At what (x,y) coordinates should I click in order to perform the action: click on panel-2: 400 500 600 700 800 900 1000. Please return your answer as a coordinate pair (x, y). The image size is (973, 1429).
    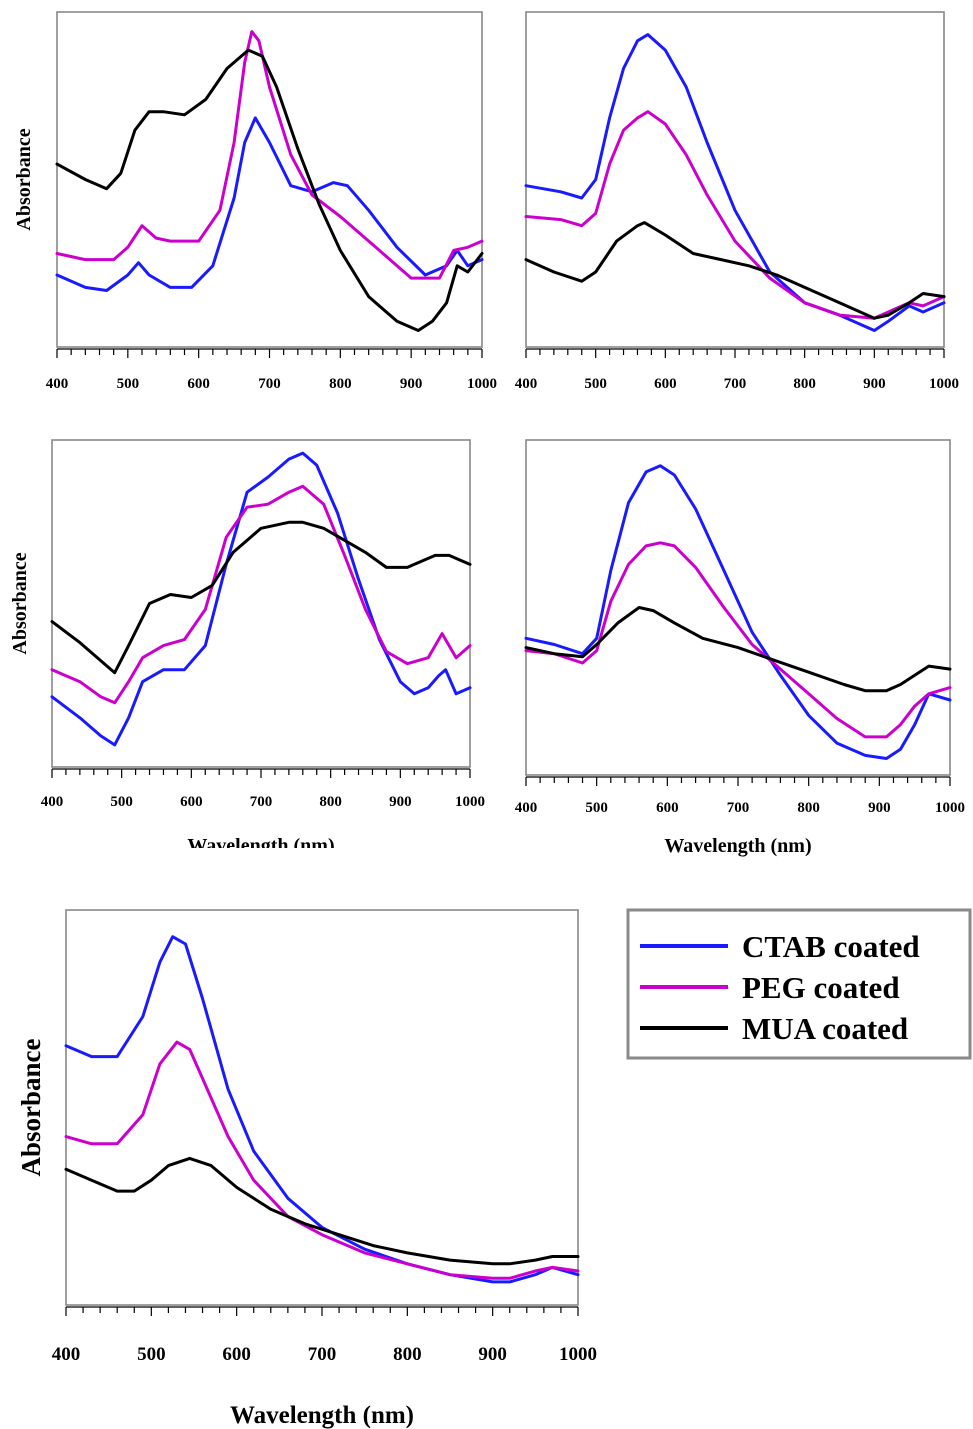
    Looking at the image, I should click on (737, 201).